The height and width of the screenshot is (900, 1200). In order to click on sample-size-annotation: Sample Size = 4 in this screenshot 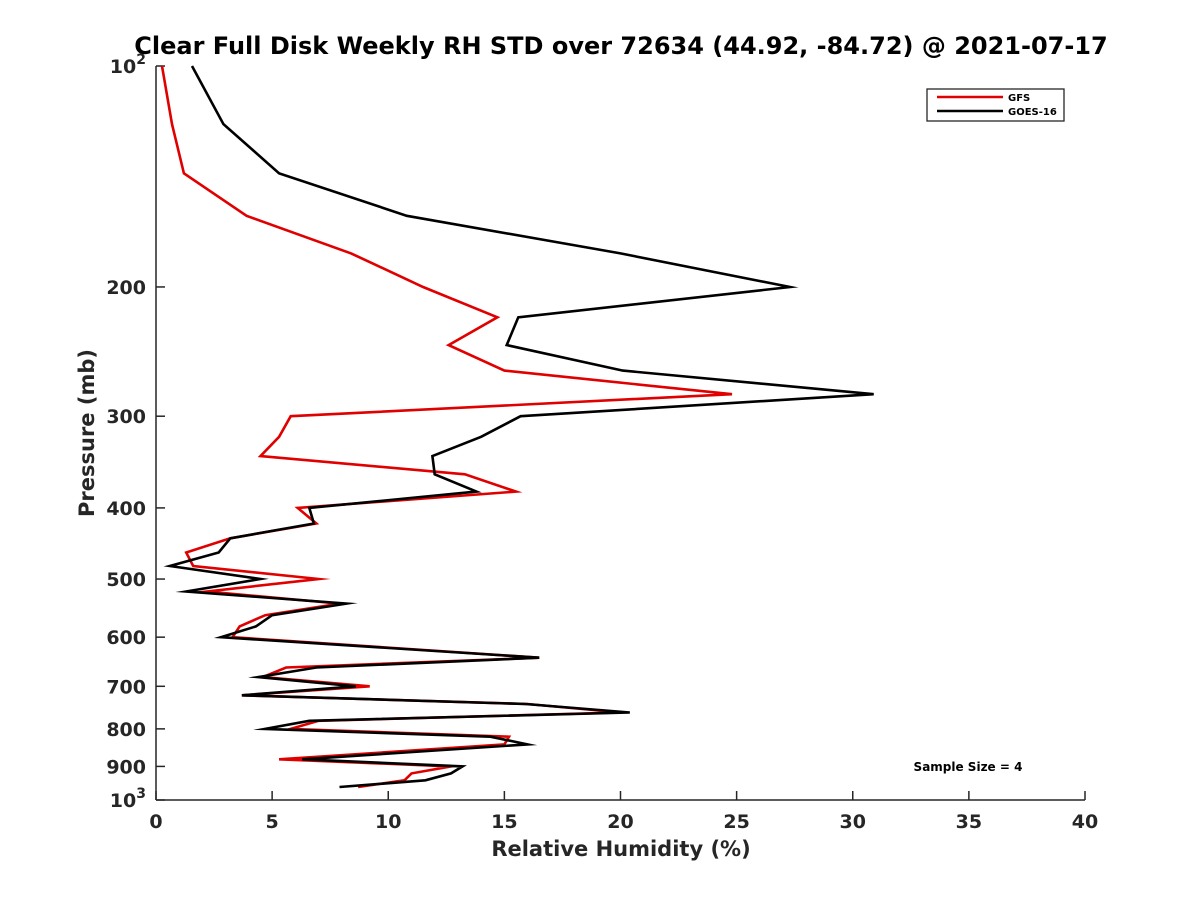, I will do `click(968, 767)`.